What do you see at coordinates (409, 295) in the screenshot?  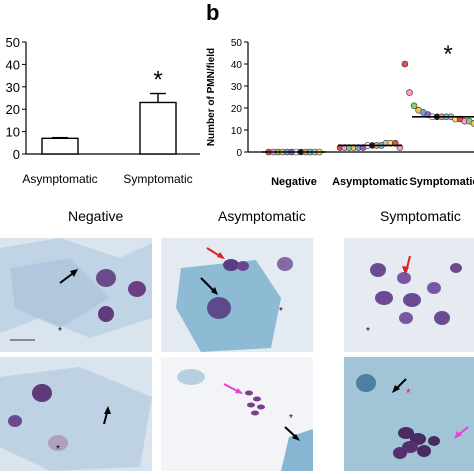 I see `micrograph-symptomatic-1: *` at bounding box center [409, 295].